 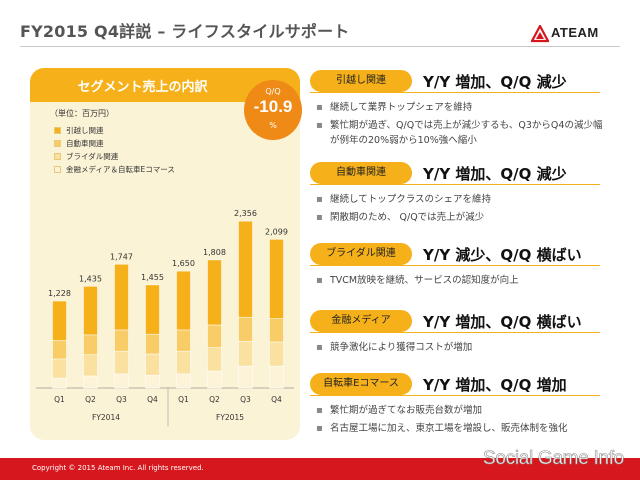 I want to click on qq-change-badge: Q/Q -10.9 %, so click(x=273, y=110).